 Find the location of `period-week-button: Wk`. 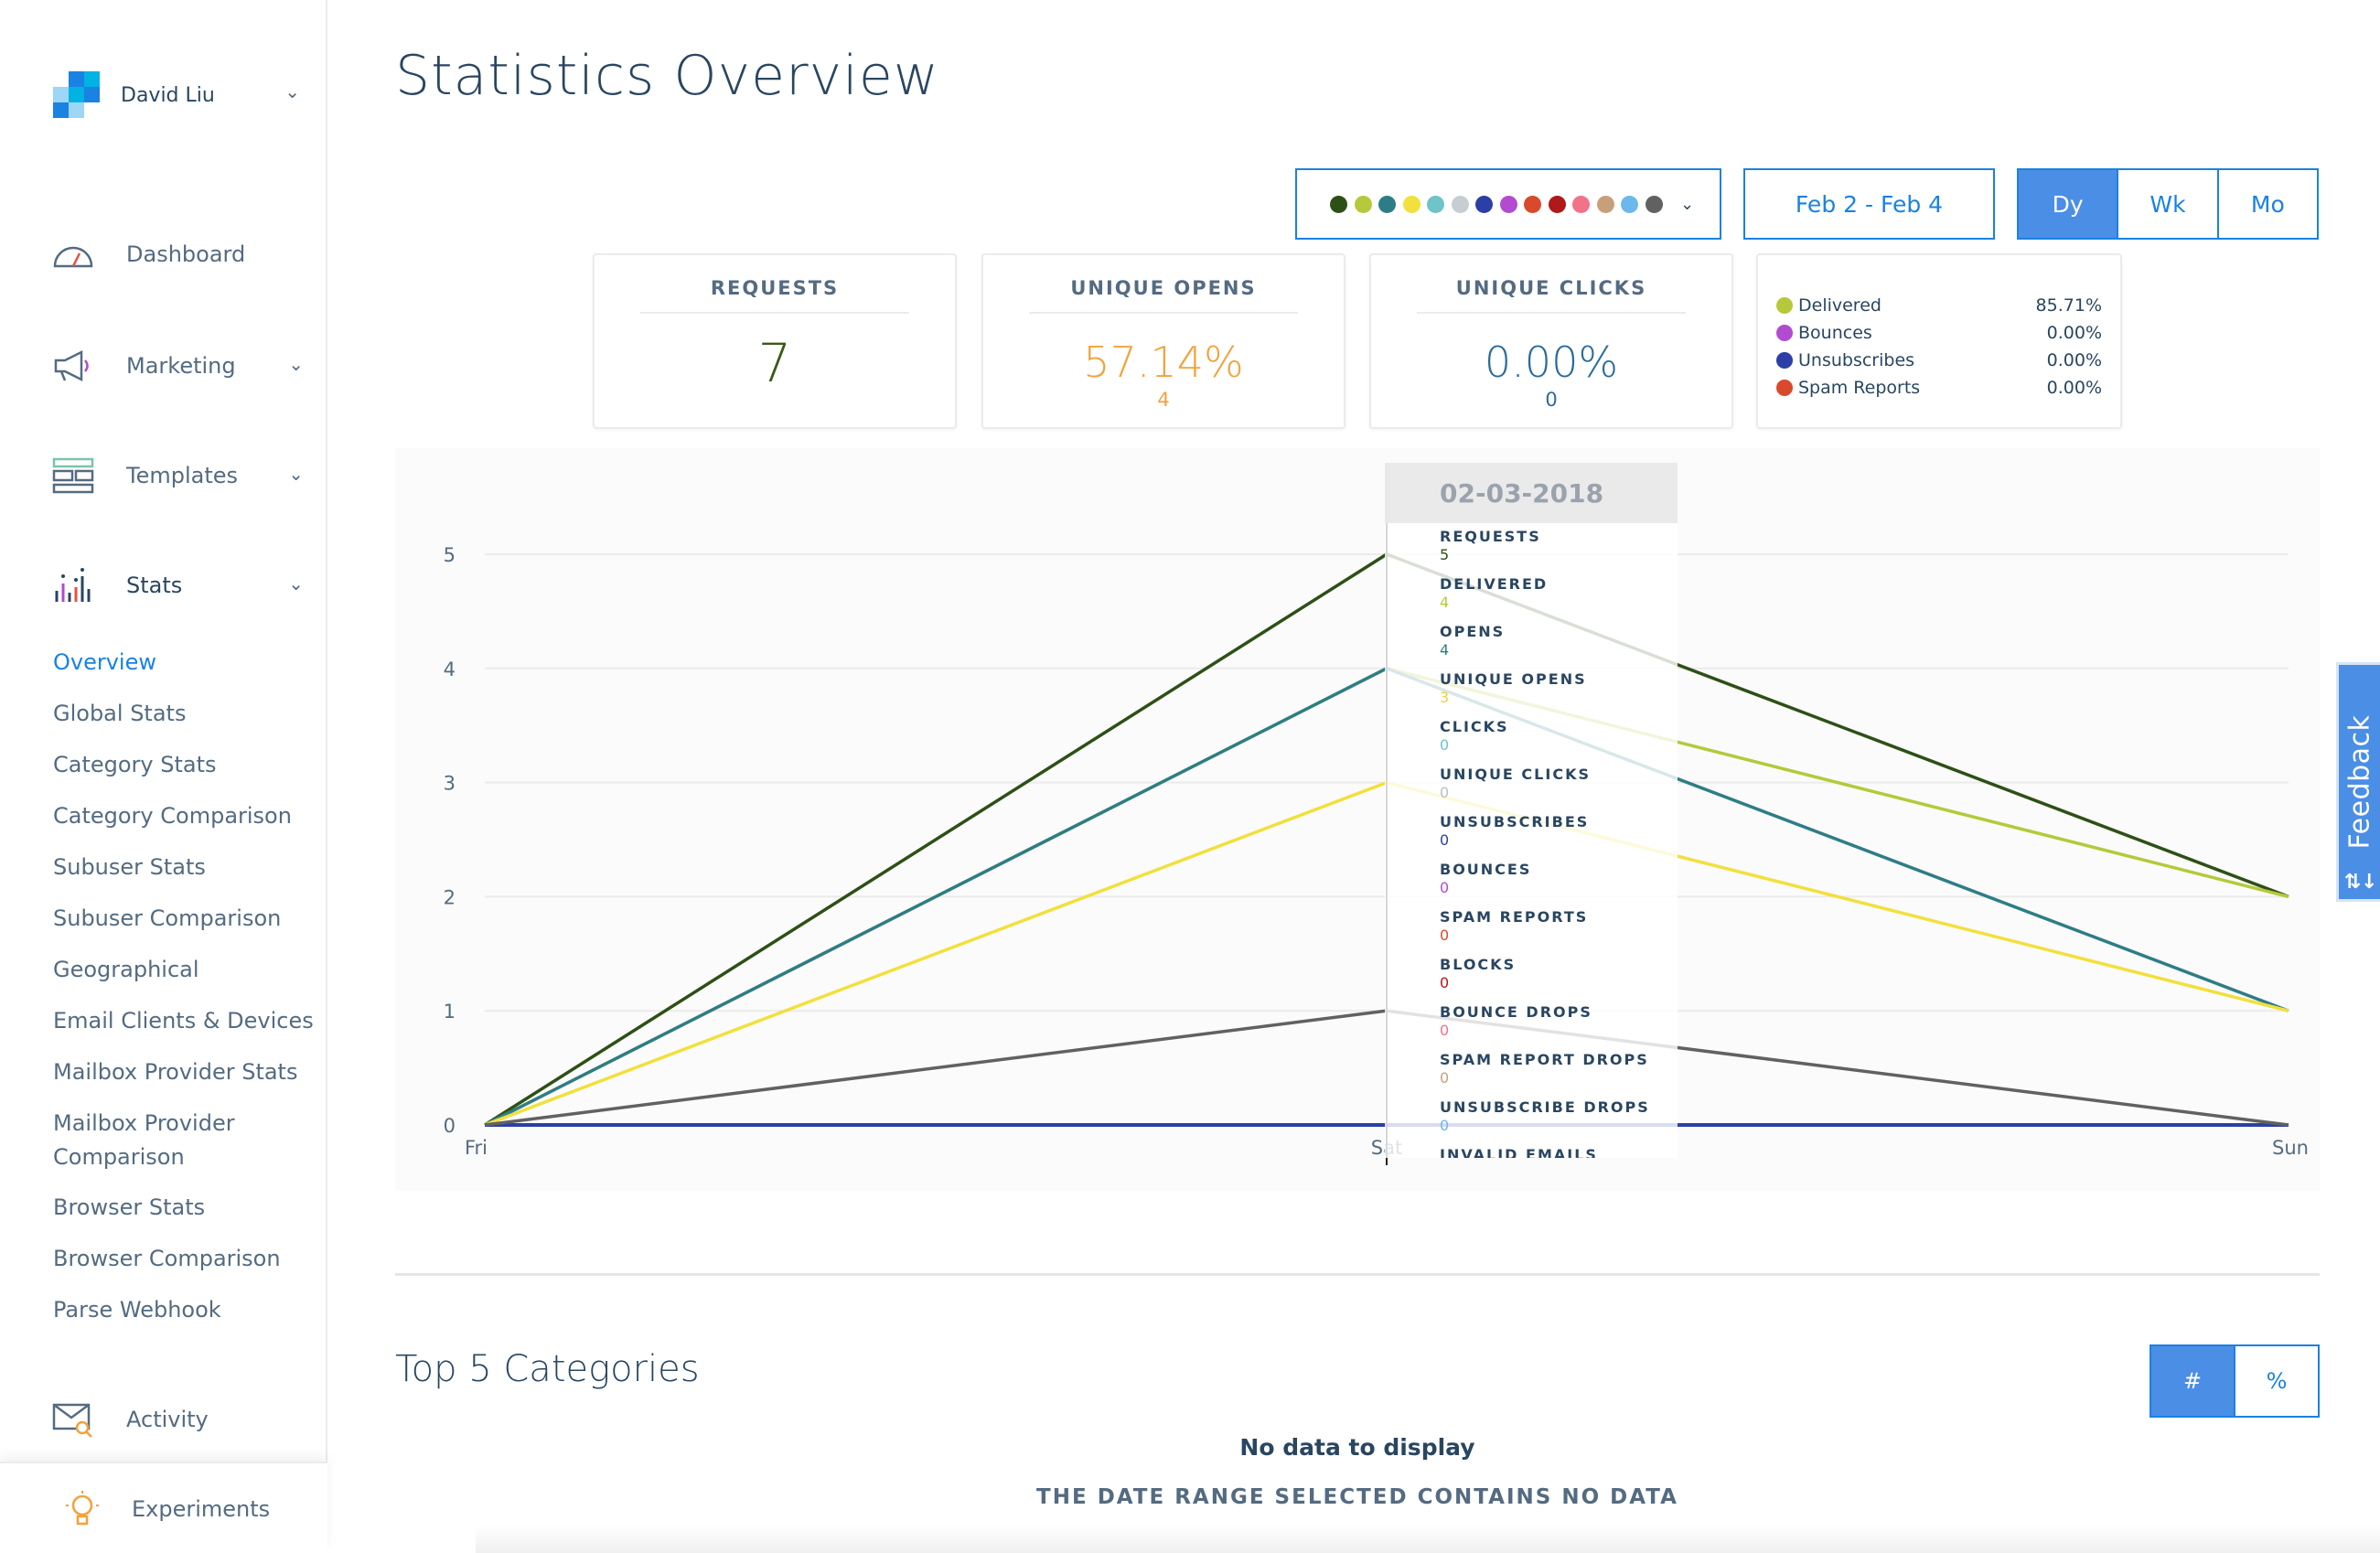

period-week-button: Wk is located at coordinates (2168, 204).